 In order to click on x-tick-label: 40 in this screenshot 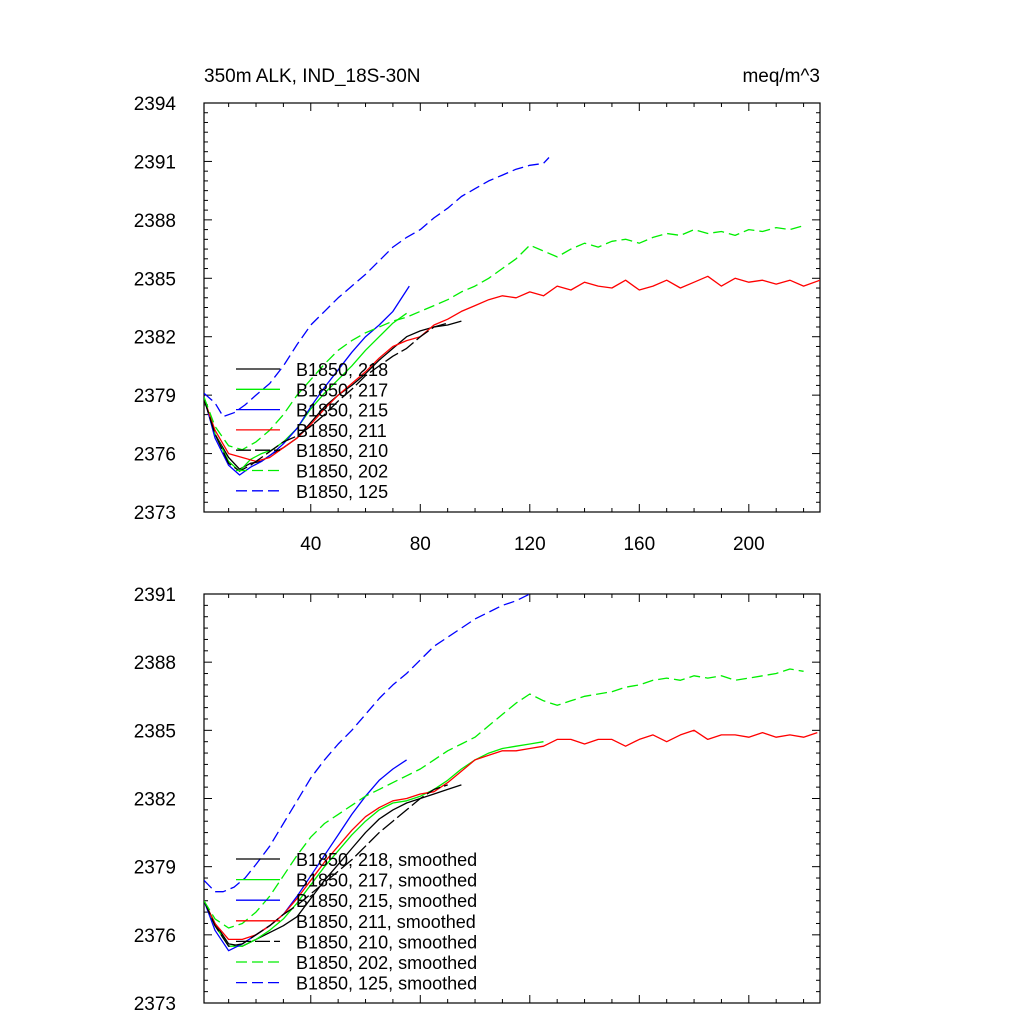, I will do `click(310, 544)`.